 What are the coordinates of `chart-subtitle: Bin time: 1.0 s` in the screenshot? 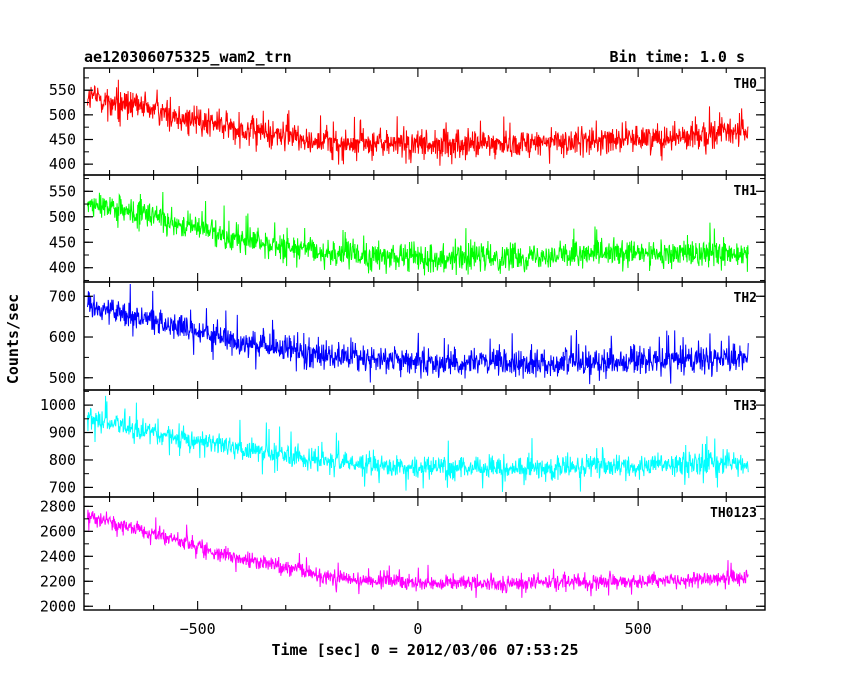 It's located at (677, 57).